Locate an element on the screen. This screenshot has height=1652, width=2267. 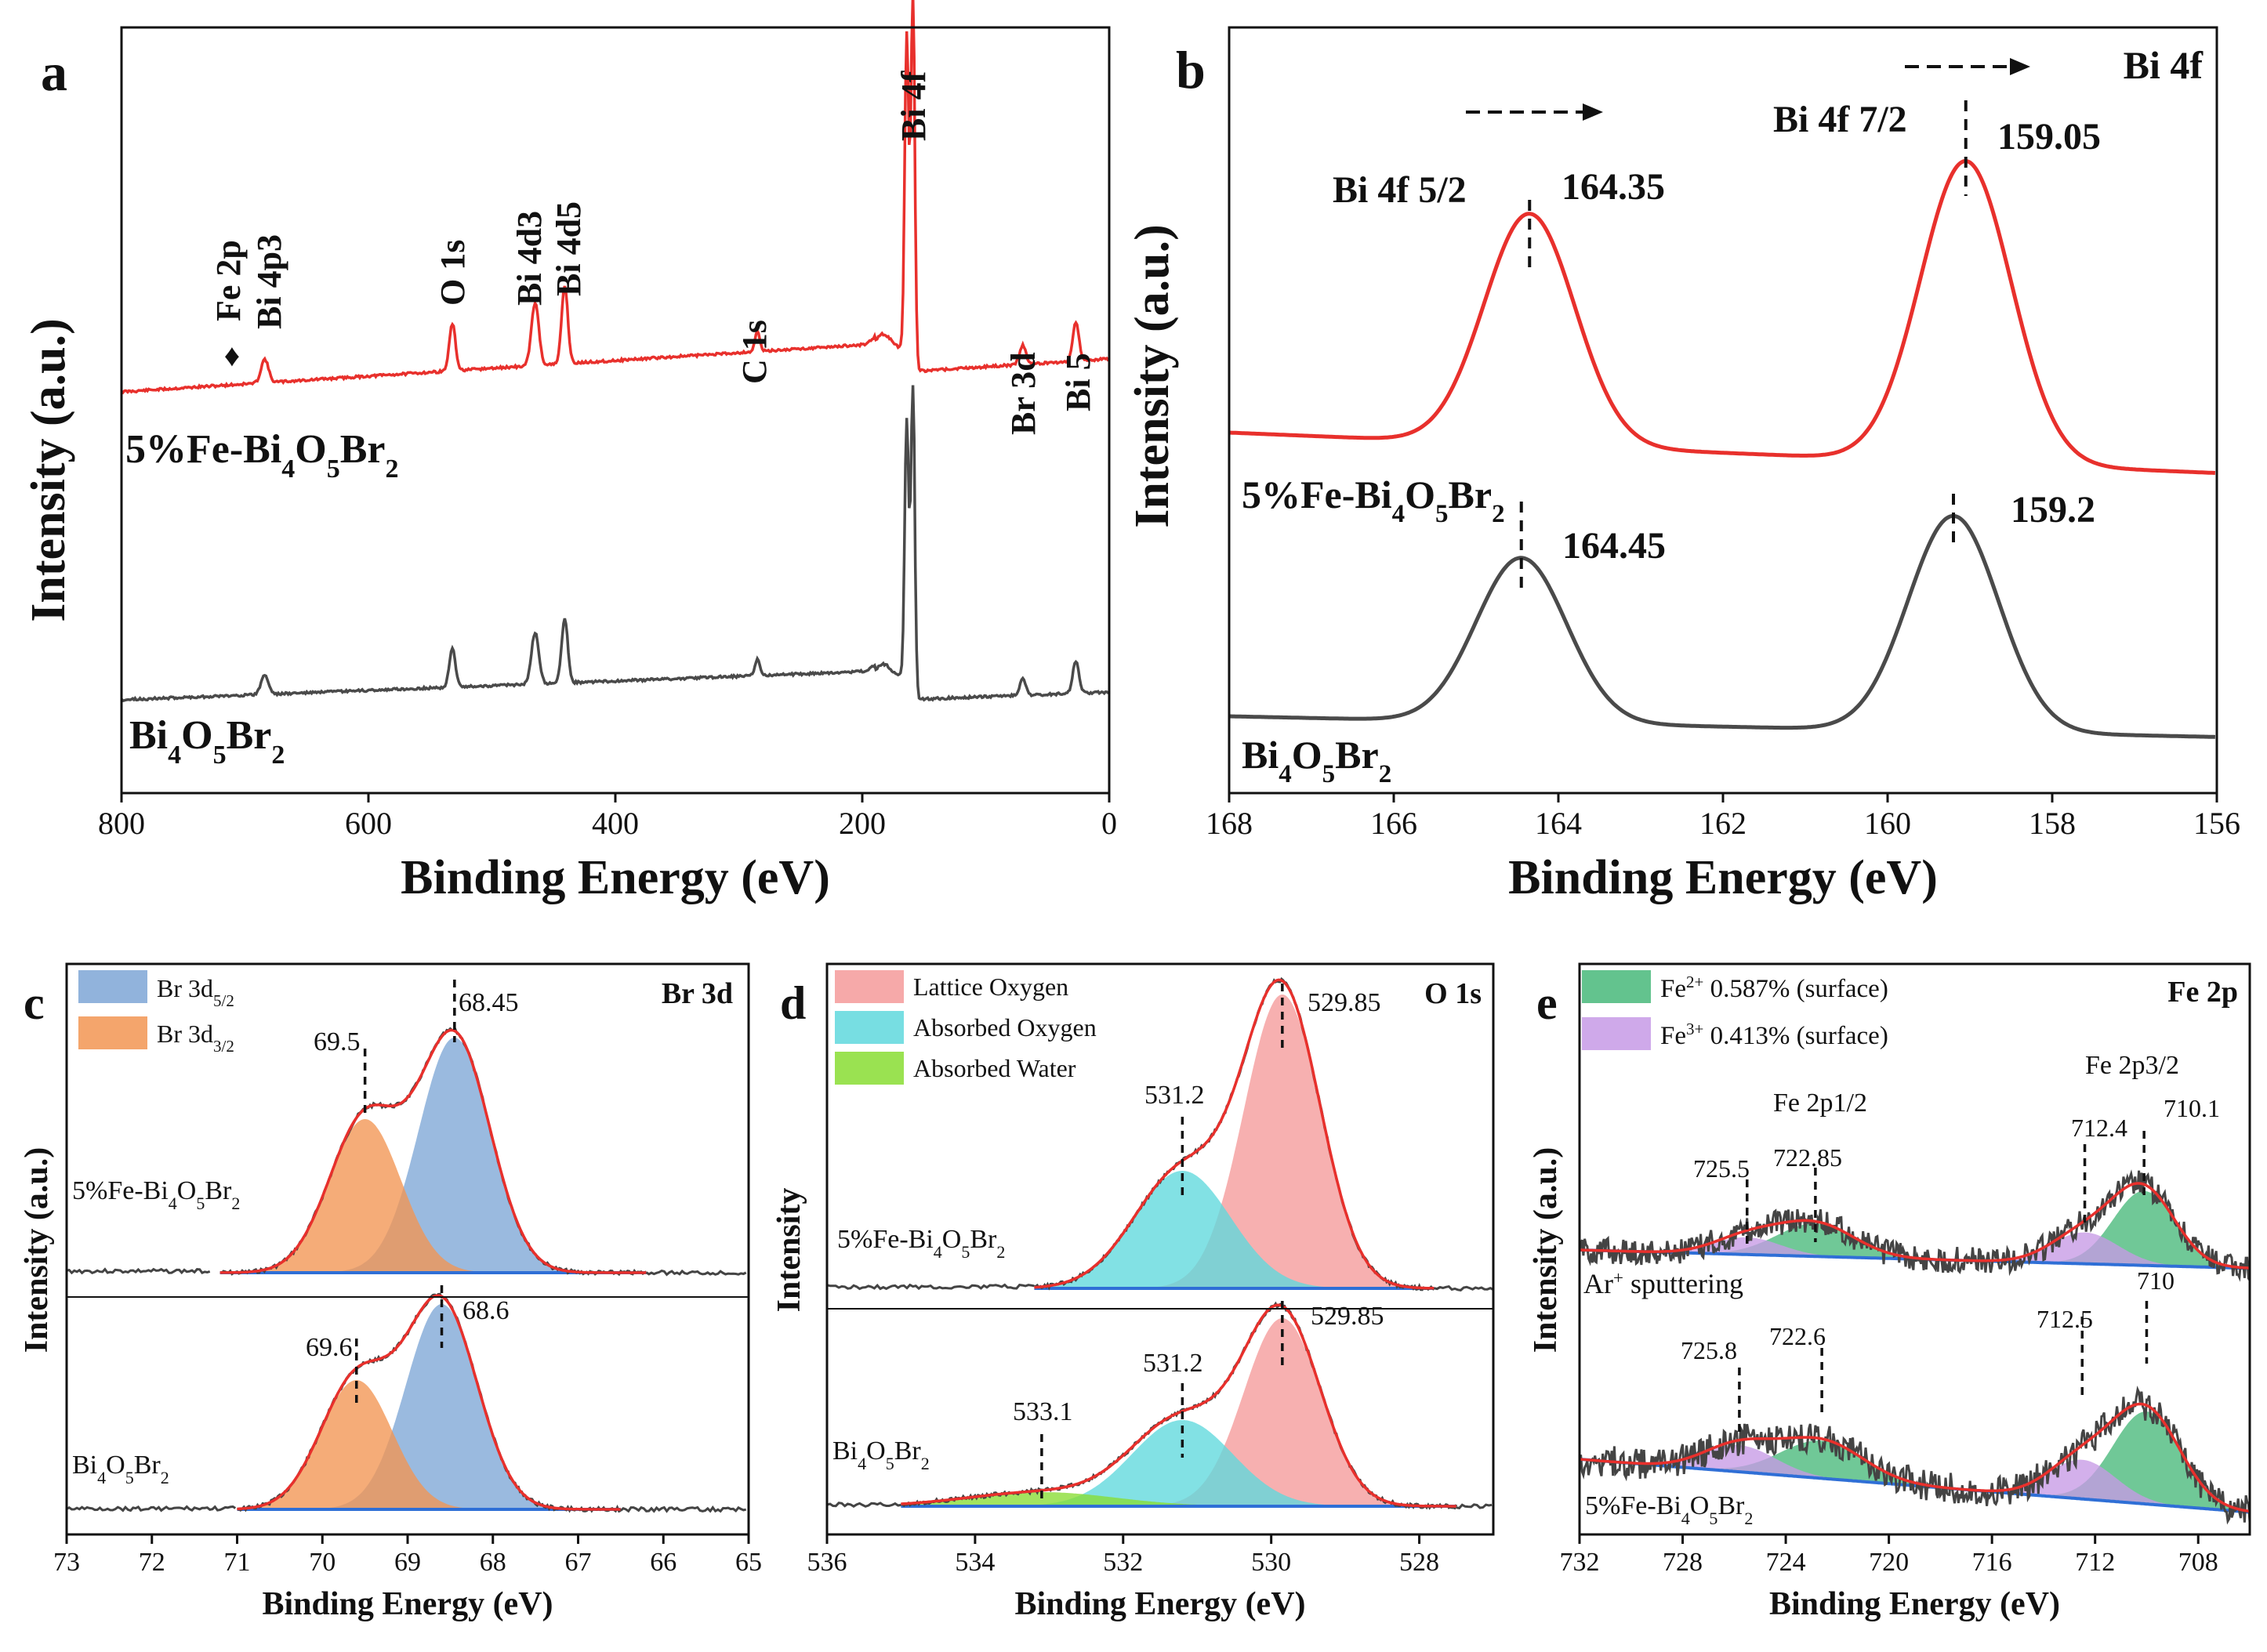
panel-d-top-envelope is located at coordinates (1234, 1134).